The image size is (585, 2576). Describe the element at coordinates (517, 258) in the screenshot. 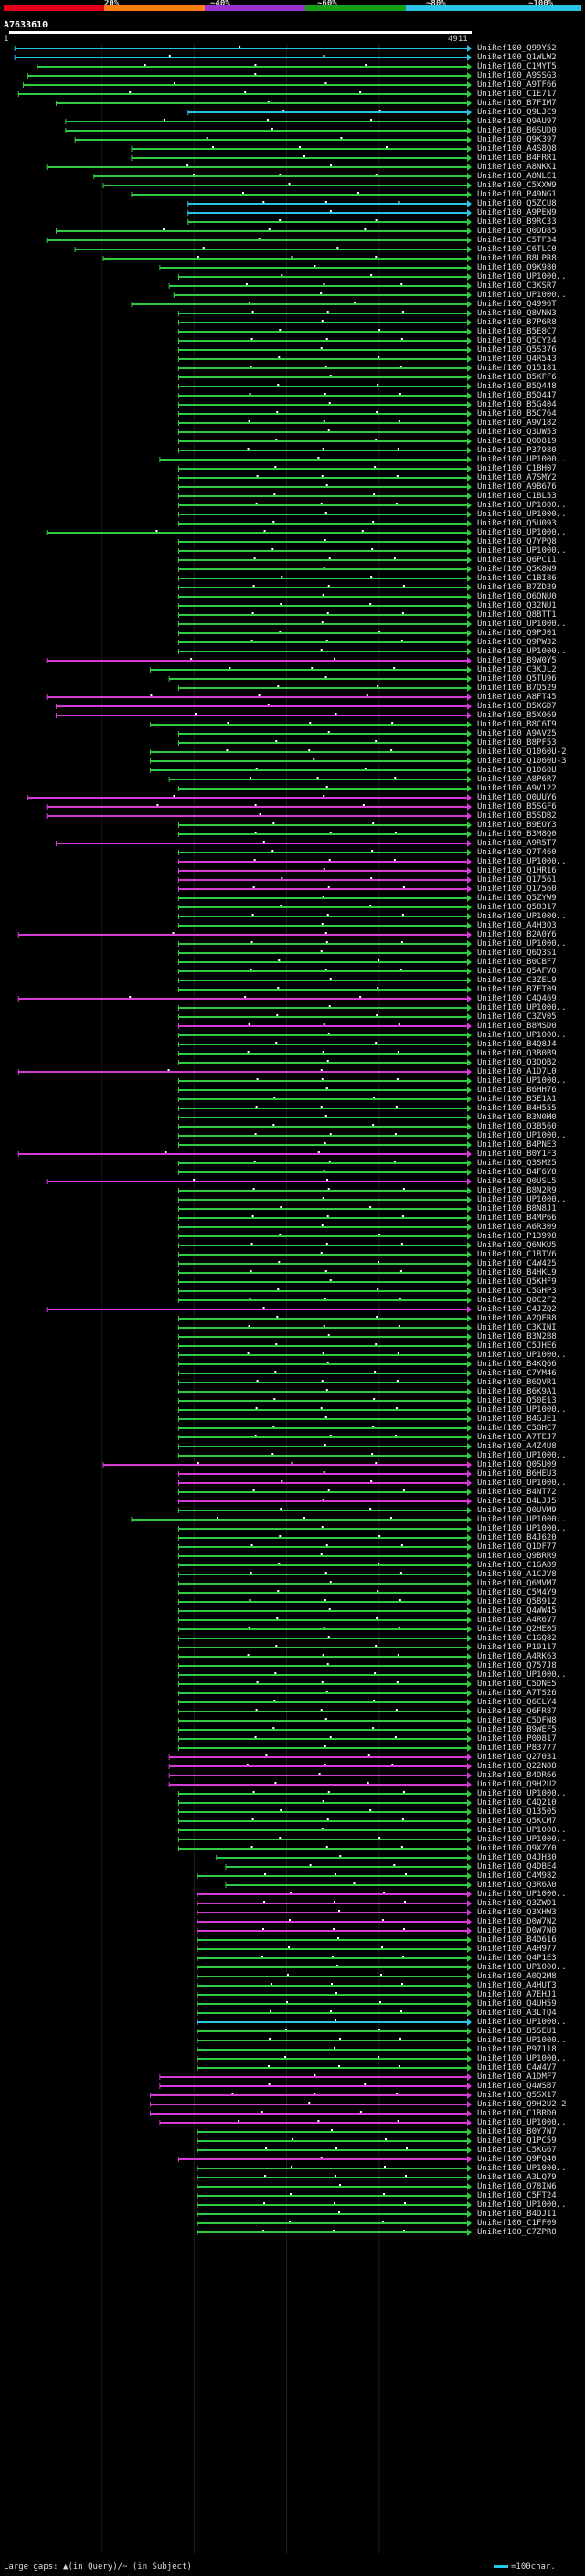

I see `hit-label: UniRef100_B8LPR8` at that location.